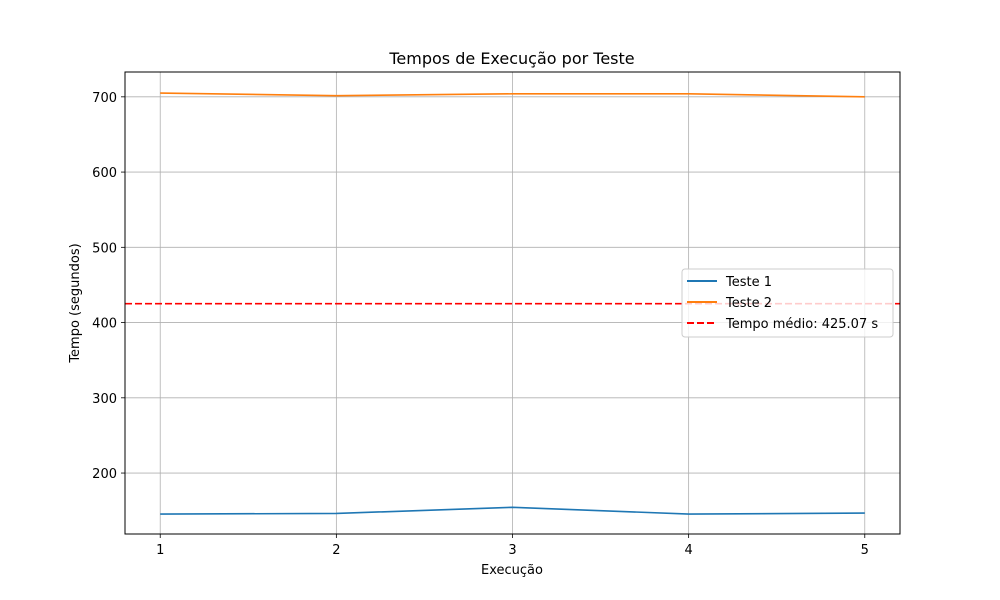 The width and height of the screenshot is (1000, 600). What do you see at coordinates (104, 173) in the screenshot?
I see `y-tick-label: 600` at bounding box center [104, 173].